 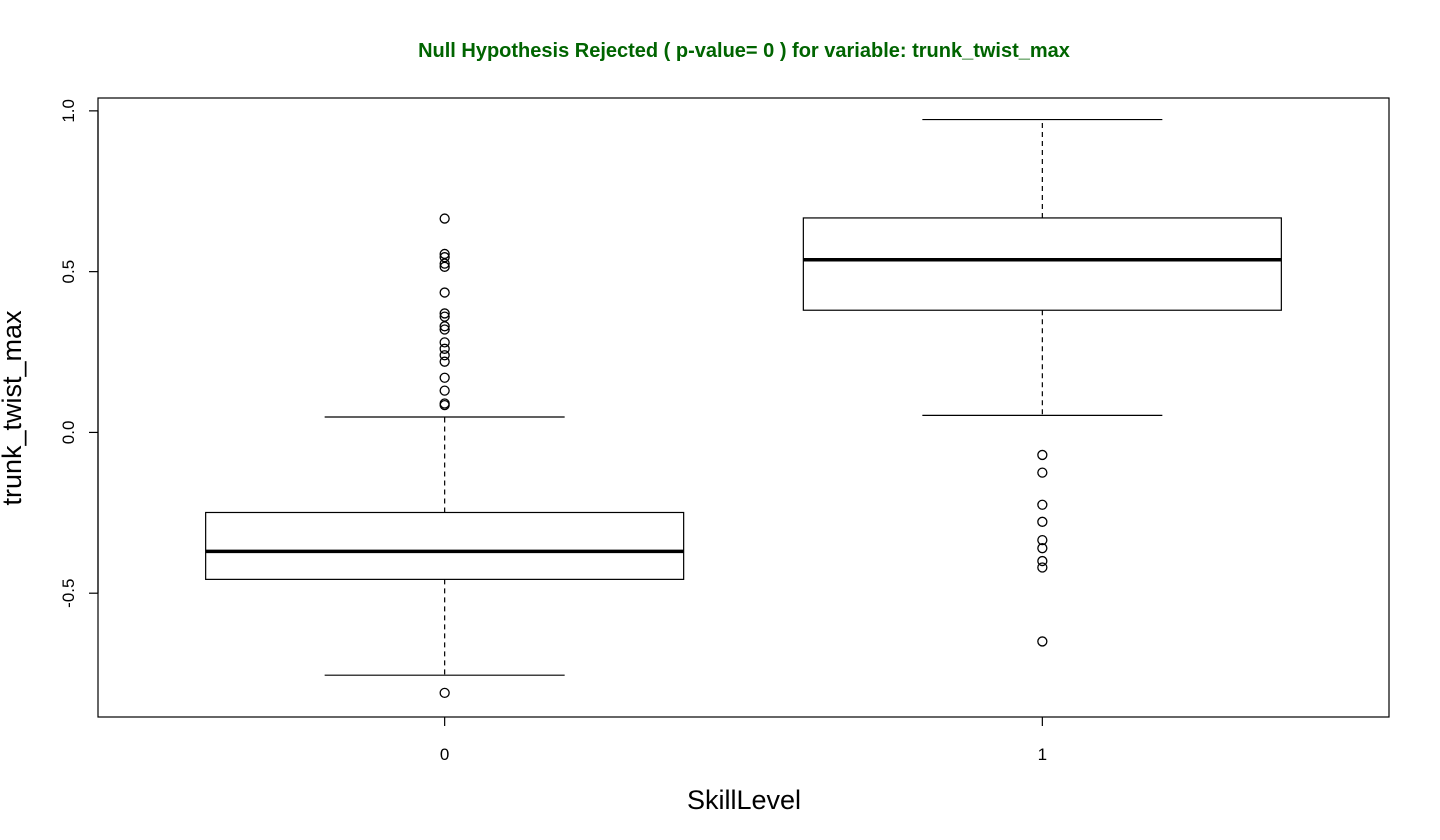 What do you see at coordinates (68, 272) in the screenshot?
I see `y-tick-label: 0.5` at bounding box center [68, 272].